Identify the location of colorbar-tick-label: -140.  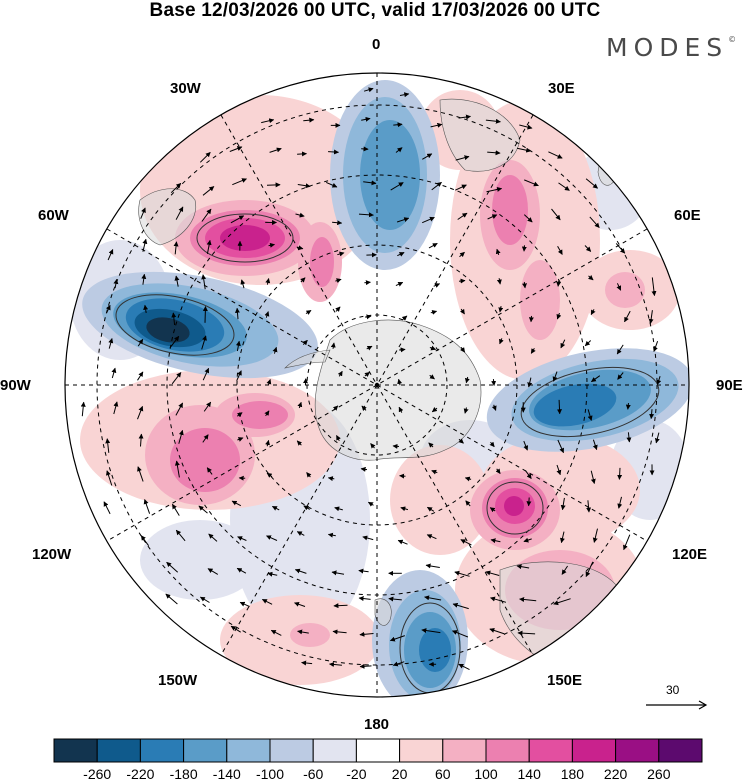
(226, 774).